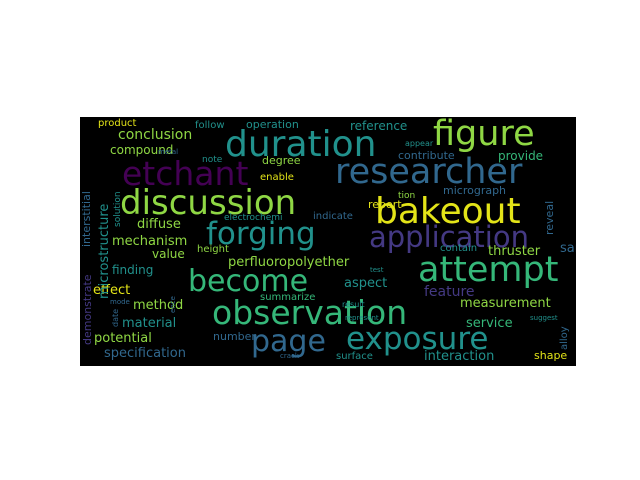 The image size is (640, 480). I want to click on word: observation, so click(310, 312).